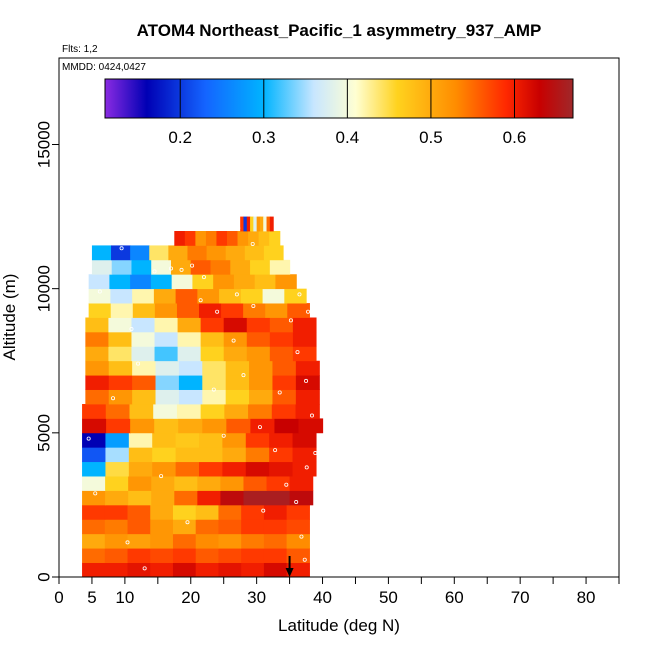  What do you see at coordinates (339, 112) in the screenshot?
I see `colorbar: 0.2 0.3 0.4 0.5 0.6` at bounding box center [339, 112].